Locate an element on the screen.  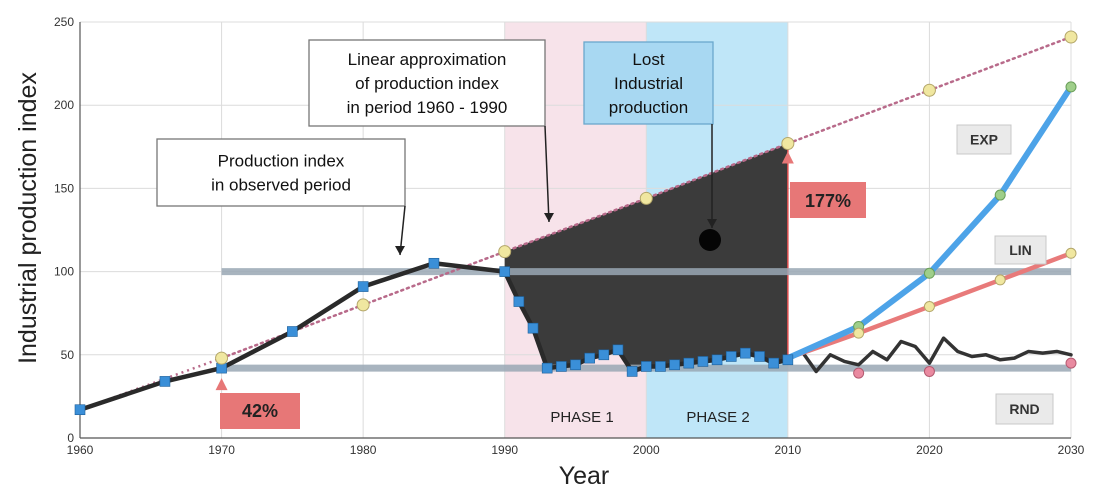
rnd-series-label-box is located at coordinates (1024, 409).